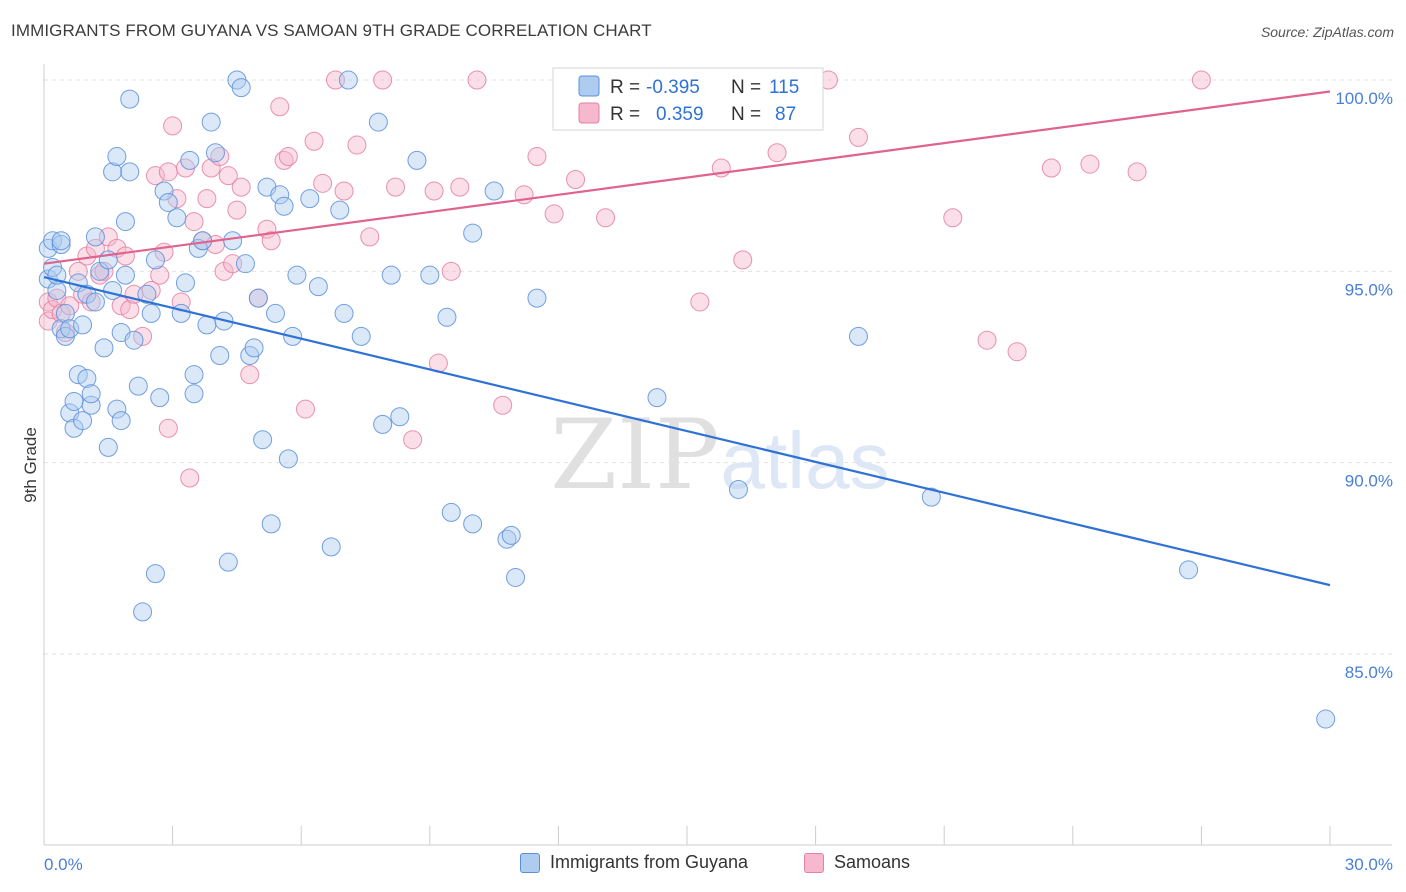 This screenshot has width=1406, height=892. Describe the element at coordinates (30, 465) in the screenshot. I see `y-axis-label: 9th Grade` at that location.